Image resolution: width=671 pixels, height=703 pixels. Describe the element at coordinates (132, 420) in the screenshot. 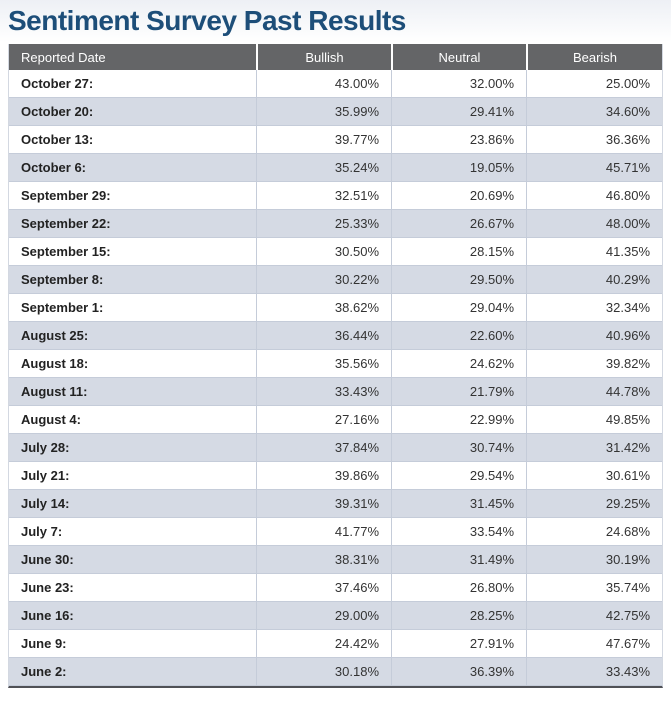

I see `reported-date-cell: August 4:` at that location.